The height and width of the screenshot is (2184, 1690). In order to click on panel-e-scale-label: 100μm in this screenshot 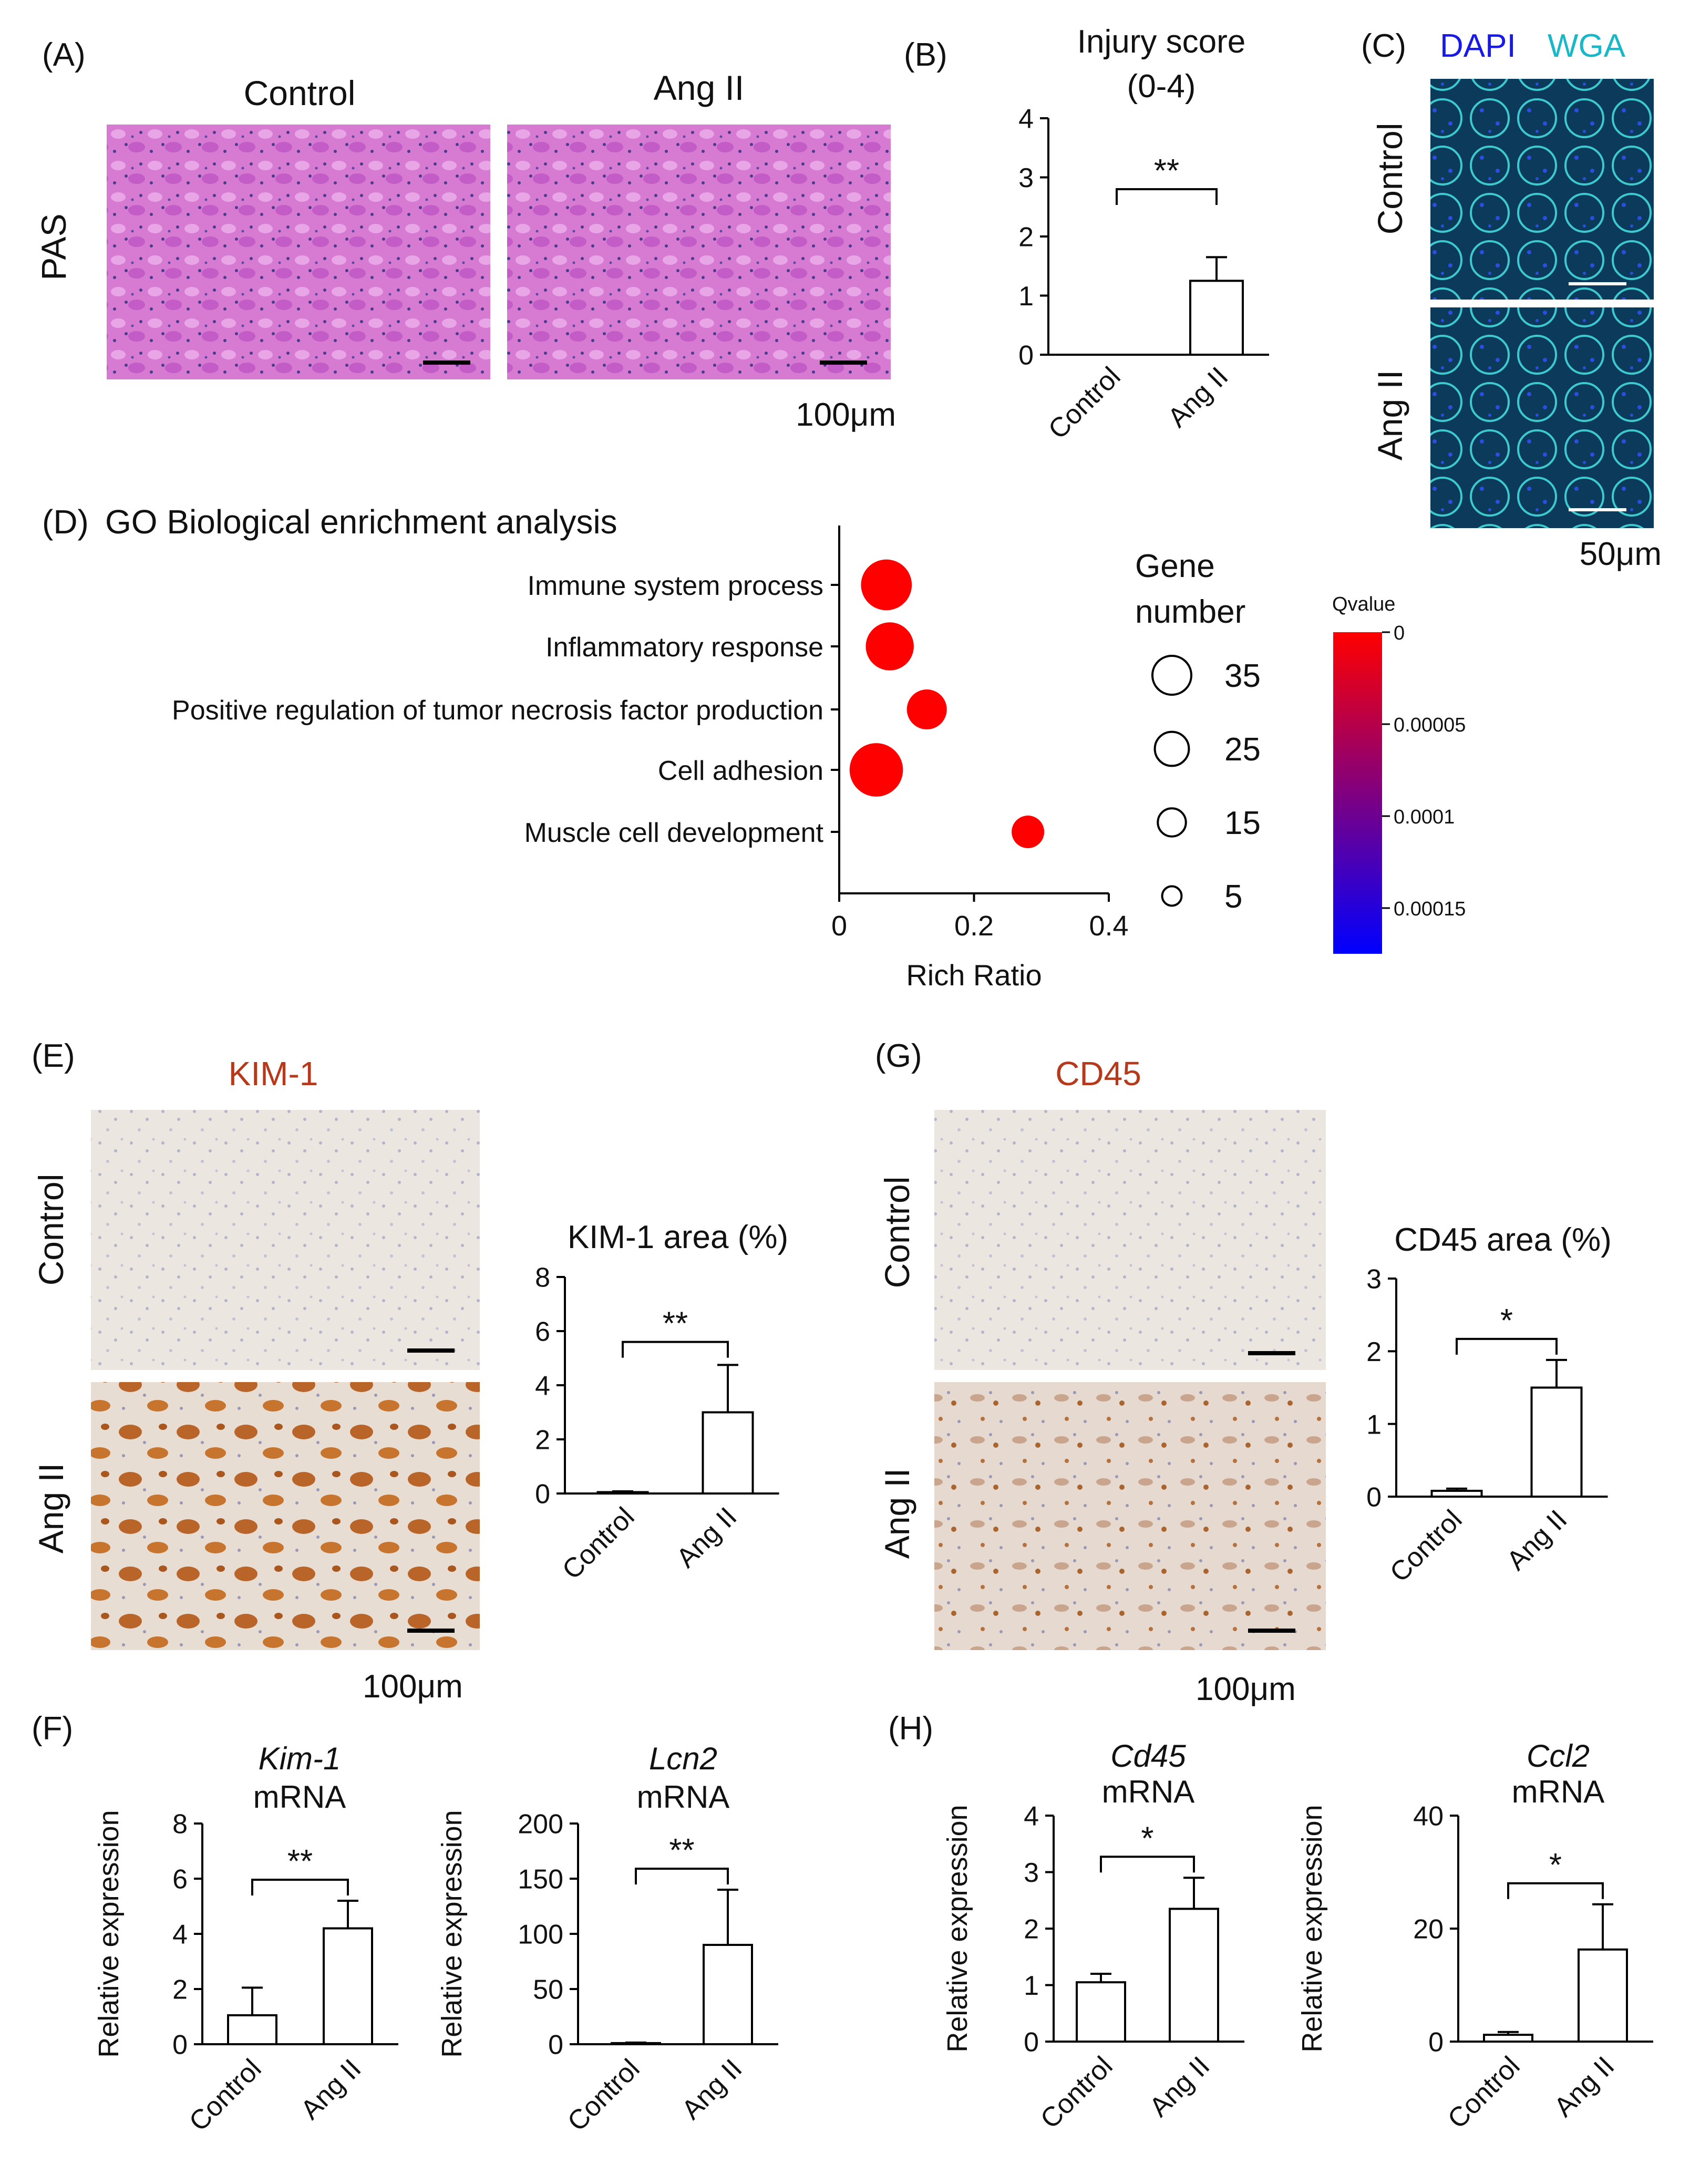, I will do `click(413, 1686)`.